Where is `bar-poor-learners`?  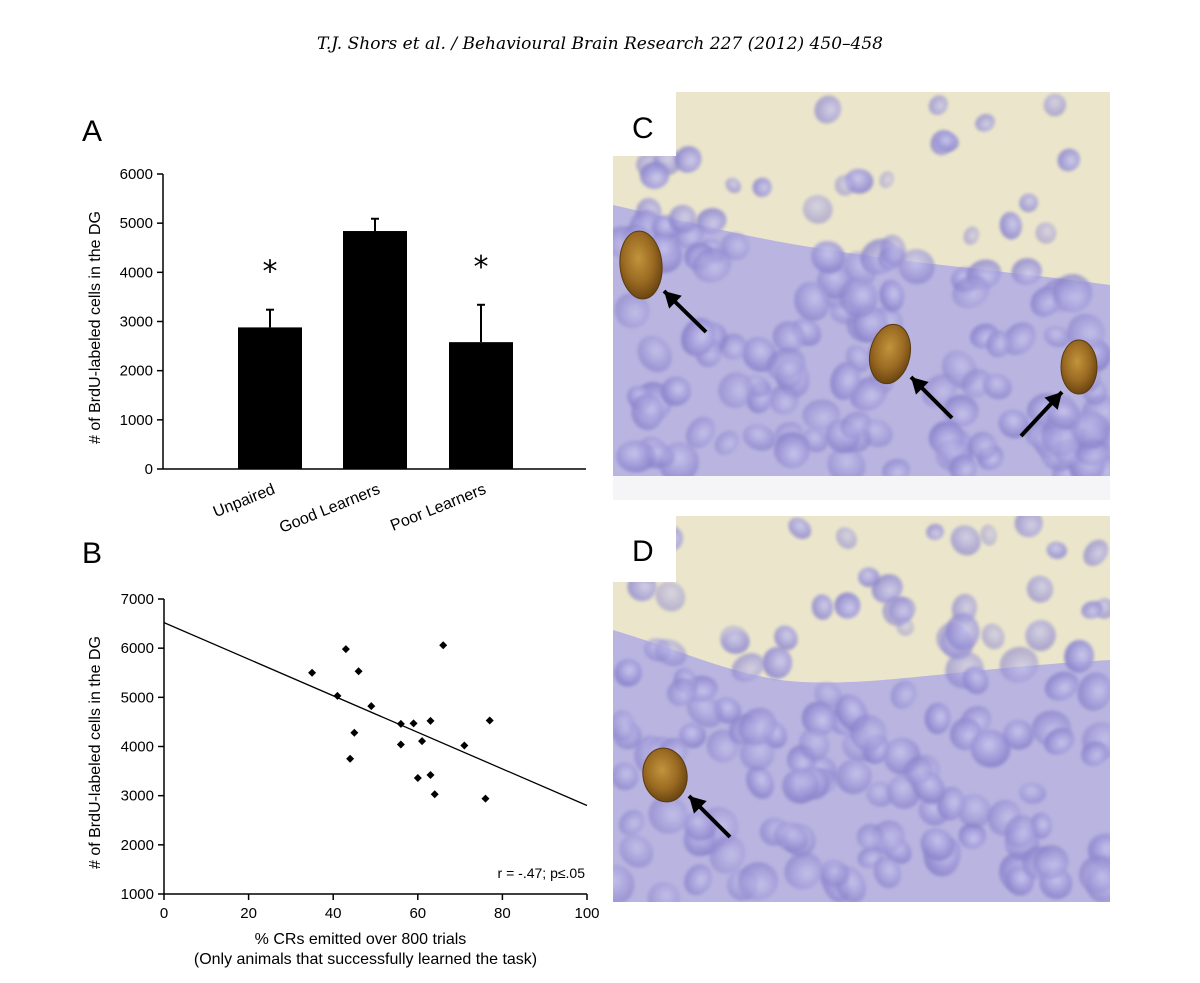 bar-poor-learners is located at coordinates (481, 405).